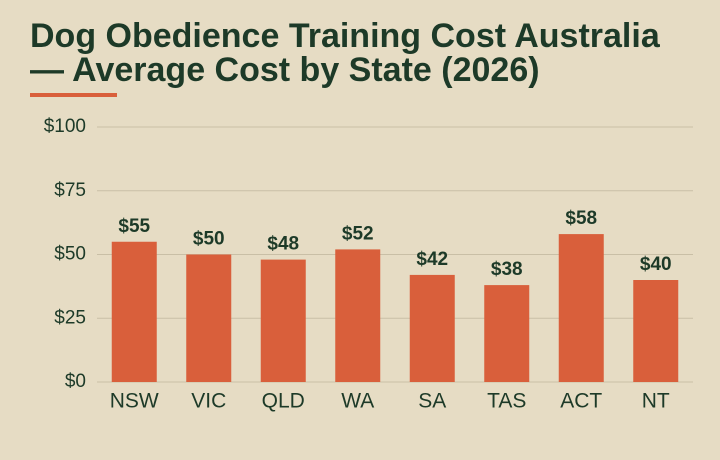 This screenshot has width=720, height=460. Describe the element at coordinates (358, 233) in the screenshot. I see `value-label: $52` at that location.